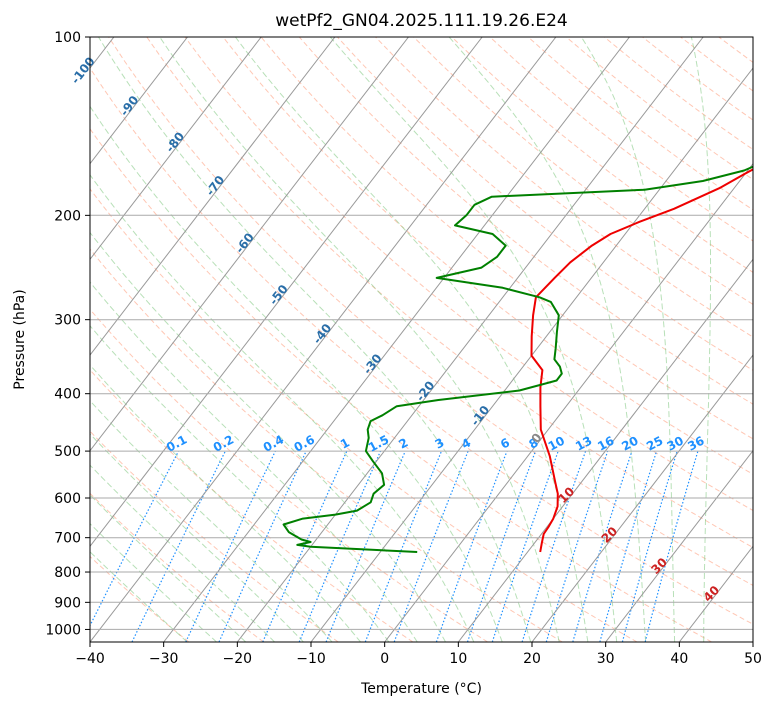  I want to click on y-tick-label: 600, so click(67, 499).